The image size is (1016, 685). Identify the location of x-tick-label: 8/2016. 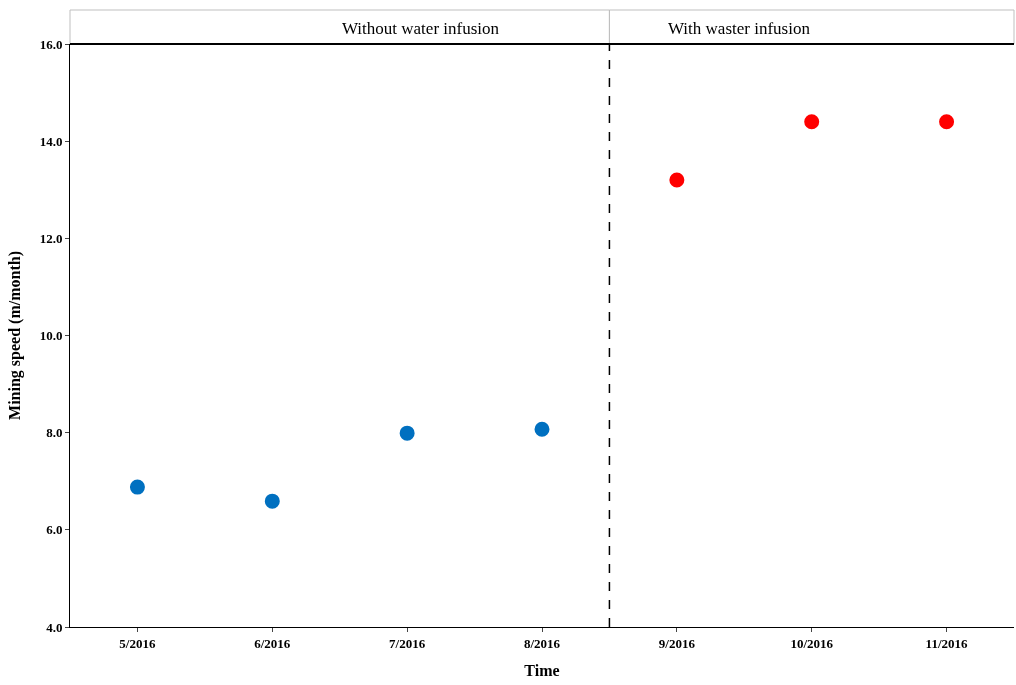
(542, 643).